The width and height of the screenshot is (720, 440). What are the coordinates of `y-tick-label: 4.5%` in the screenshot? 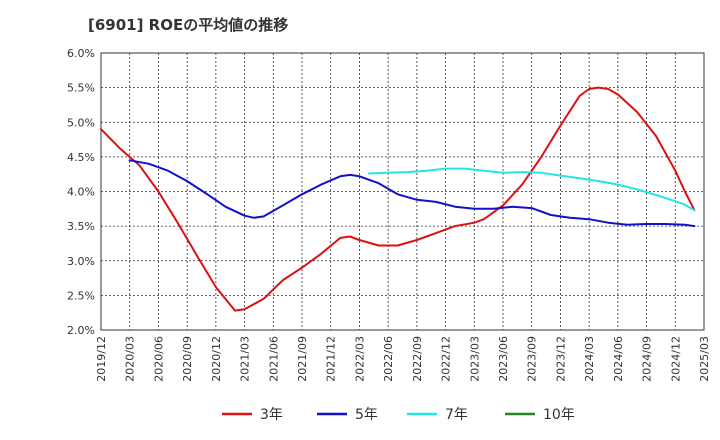 It's located at (81, 157).